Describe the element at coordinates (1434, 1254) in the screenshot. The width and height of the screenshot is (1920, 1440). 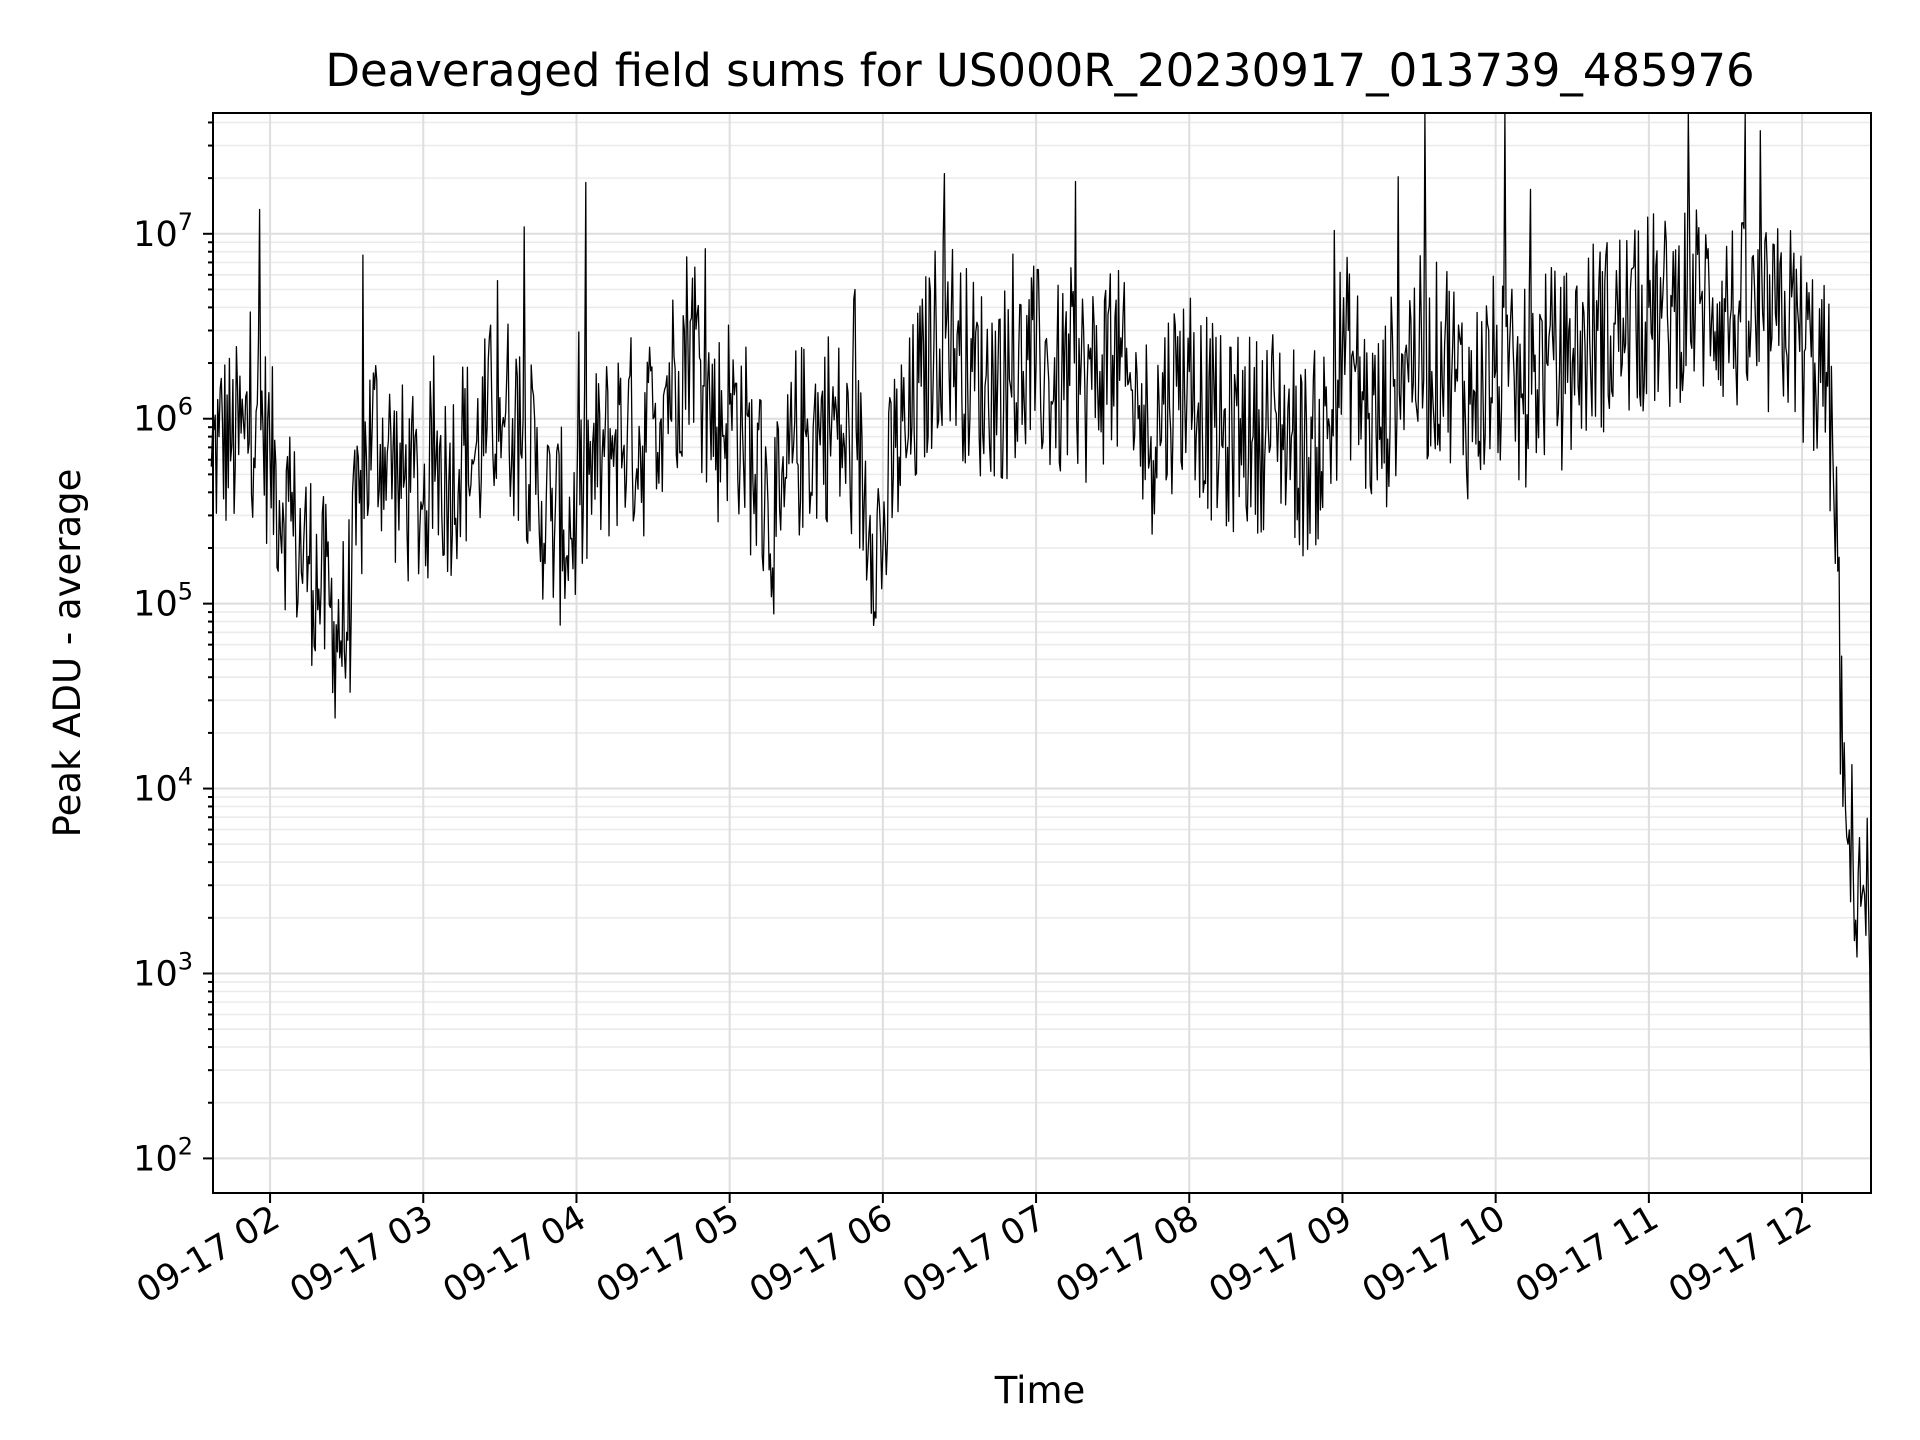
I see `x-tick-label: 09-17 10` at that location.